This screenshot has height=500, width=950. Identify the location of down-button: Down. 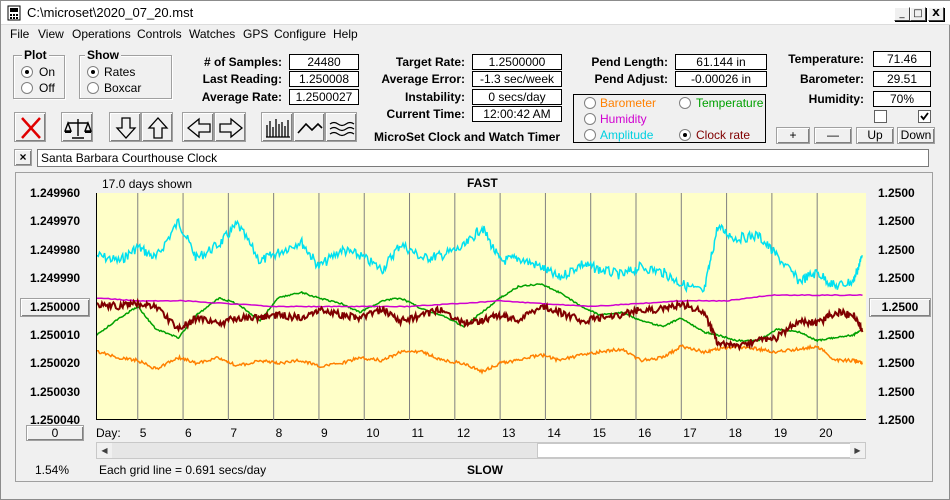
(916, 135).